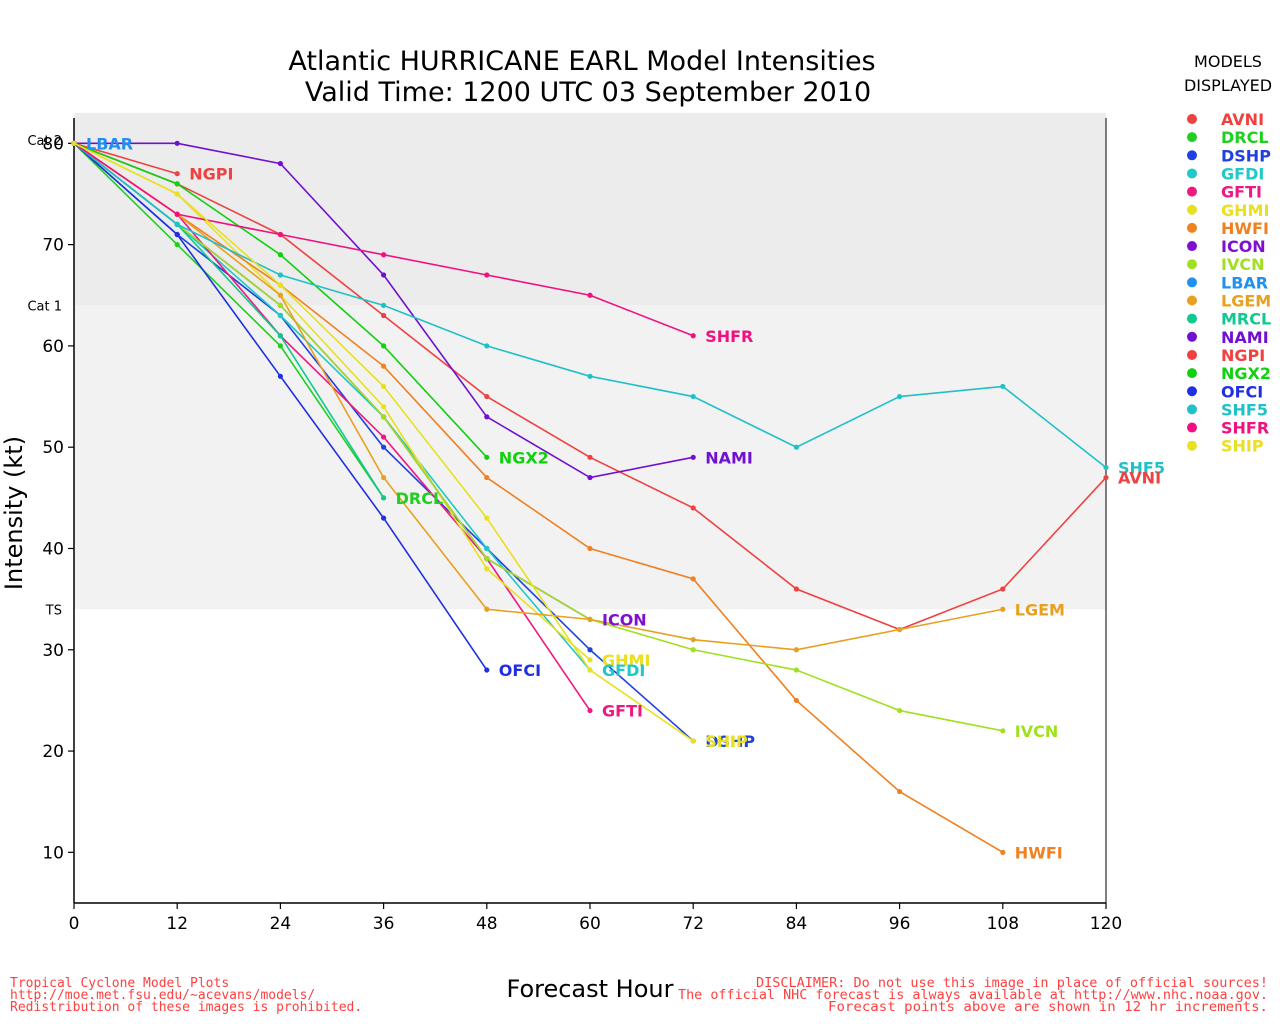  What do you see at coordinates (1192, 155) in the screenshot?
I see `legend-marker-dshp` at bounding box center [1192, 155].